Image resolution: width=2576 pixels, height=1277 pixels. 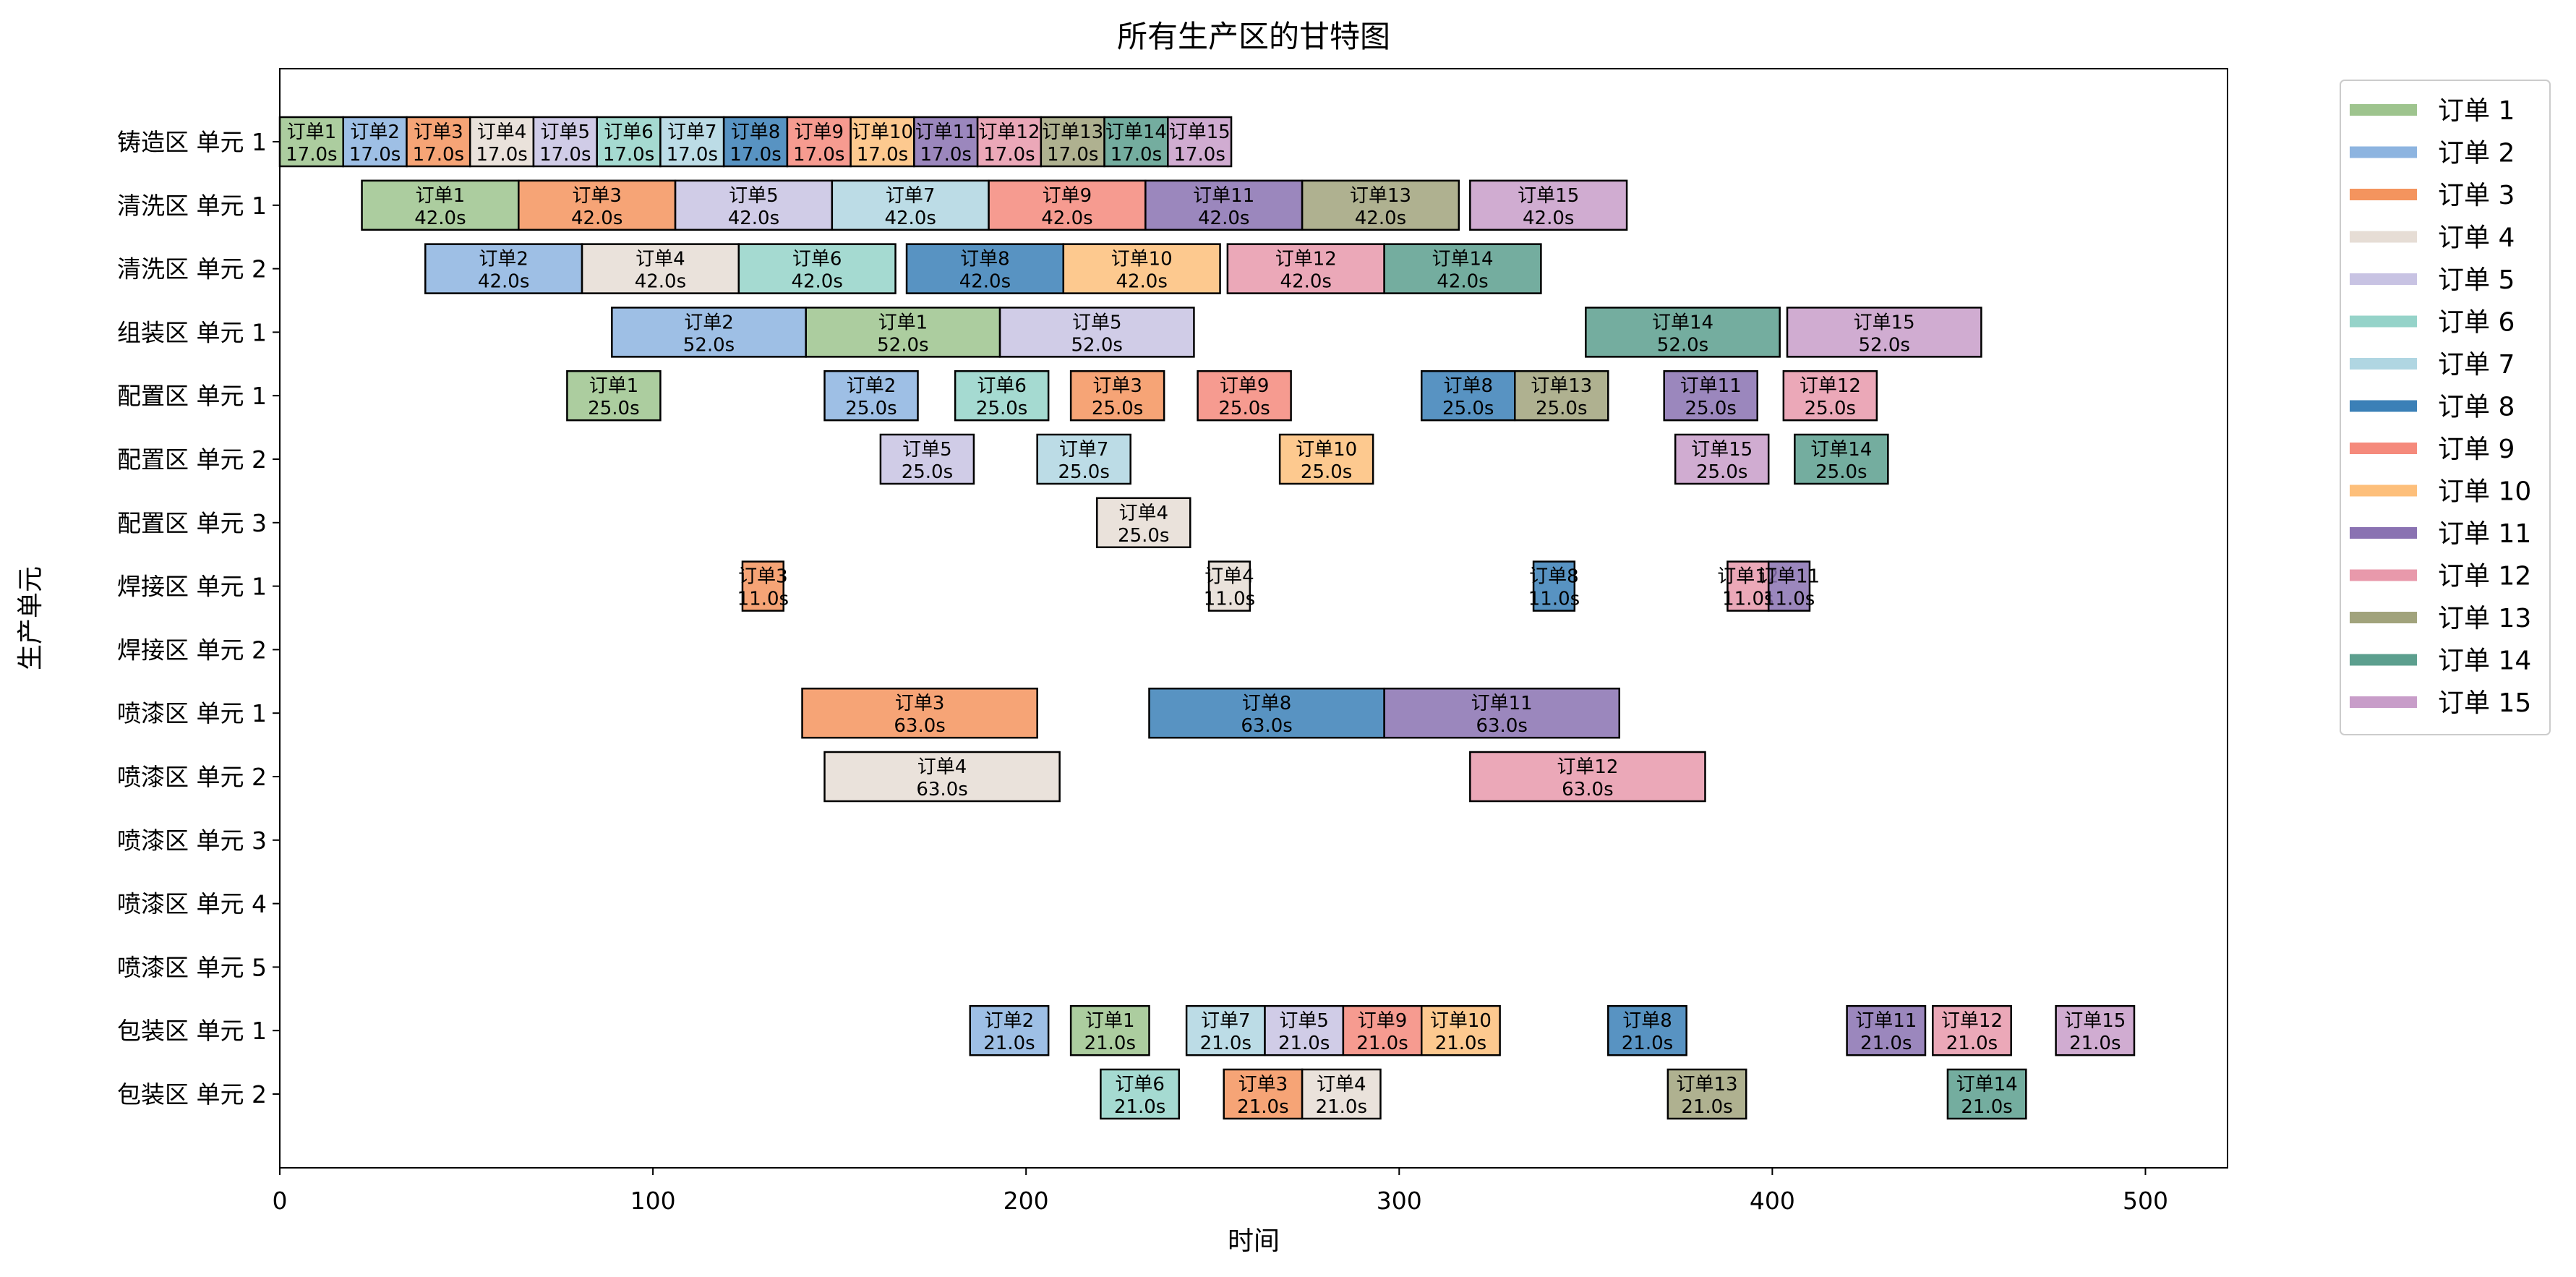 I want to click on legend-entry-label: 订单 5, so click(x=2476, y=280).